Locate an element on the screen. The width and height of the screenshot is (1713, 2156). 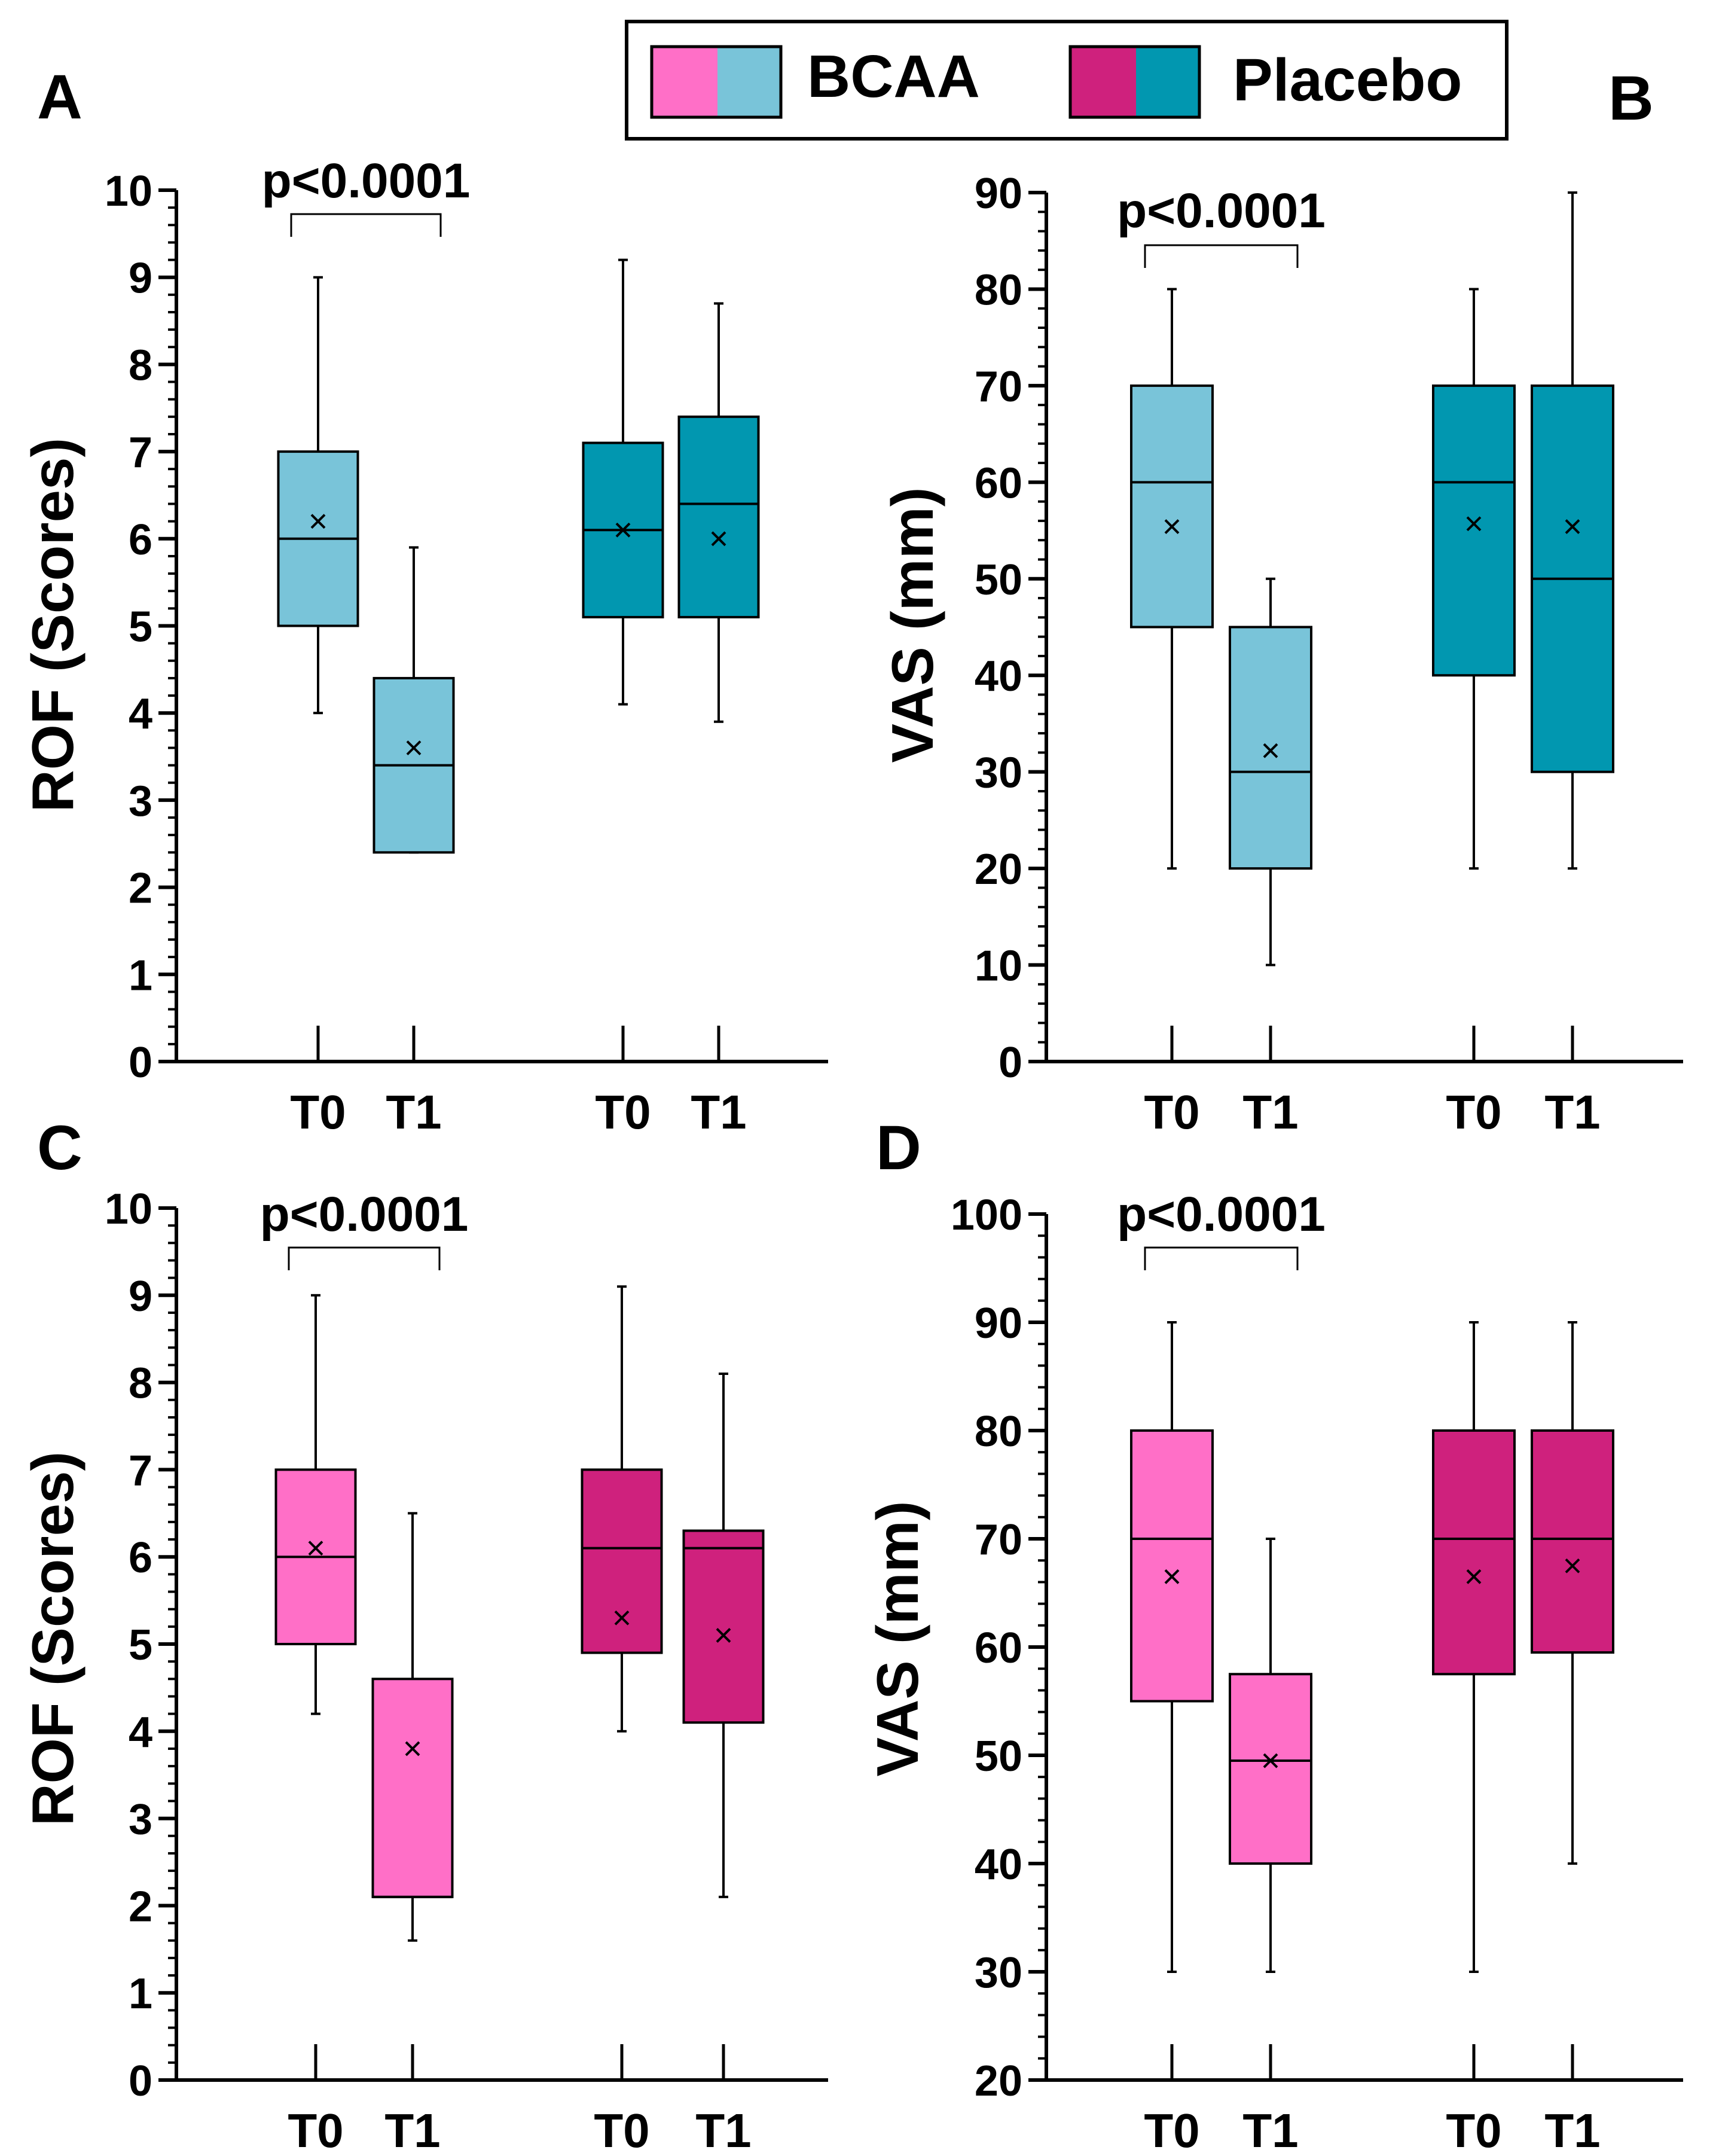
panel-a-letter: A is located at coordinates (60, 97).